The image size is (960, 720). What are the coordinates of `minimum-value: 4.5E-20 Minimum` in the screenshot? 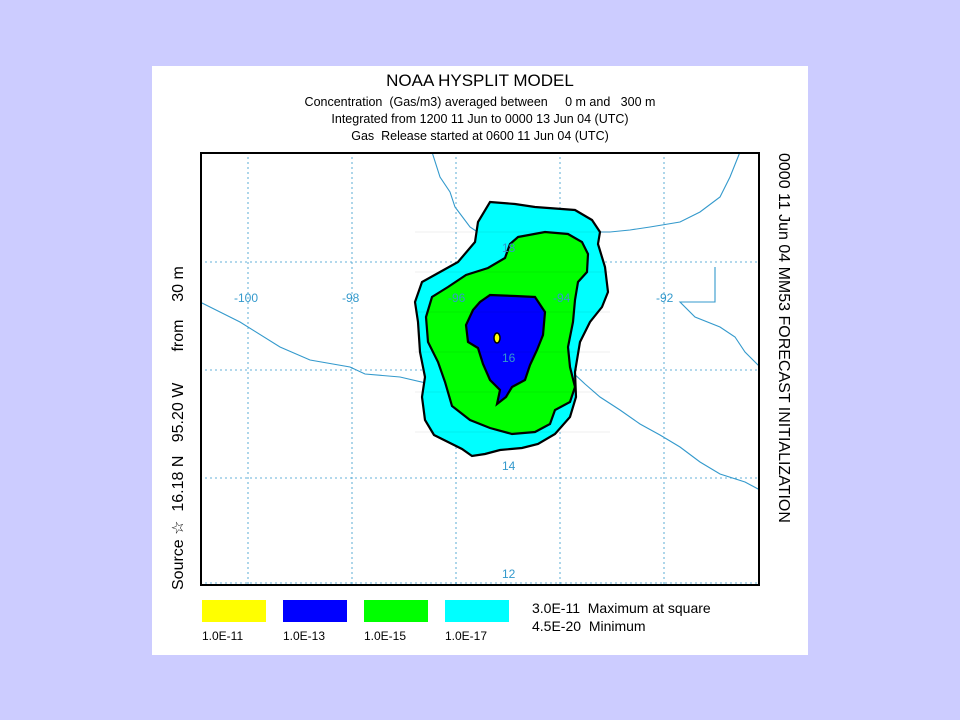 It's located at (589, 626).